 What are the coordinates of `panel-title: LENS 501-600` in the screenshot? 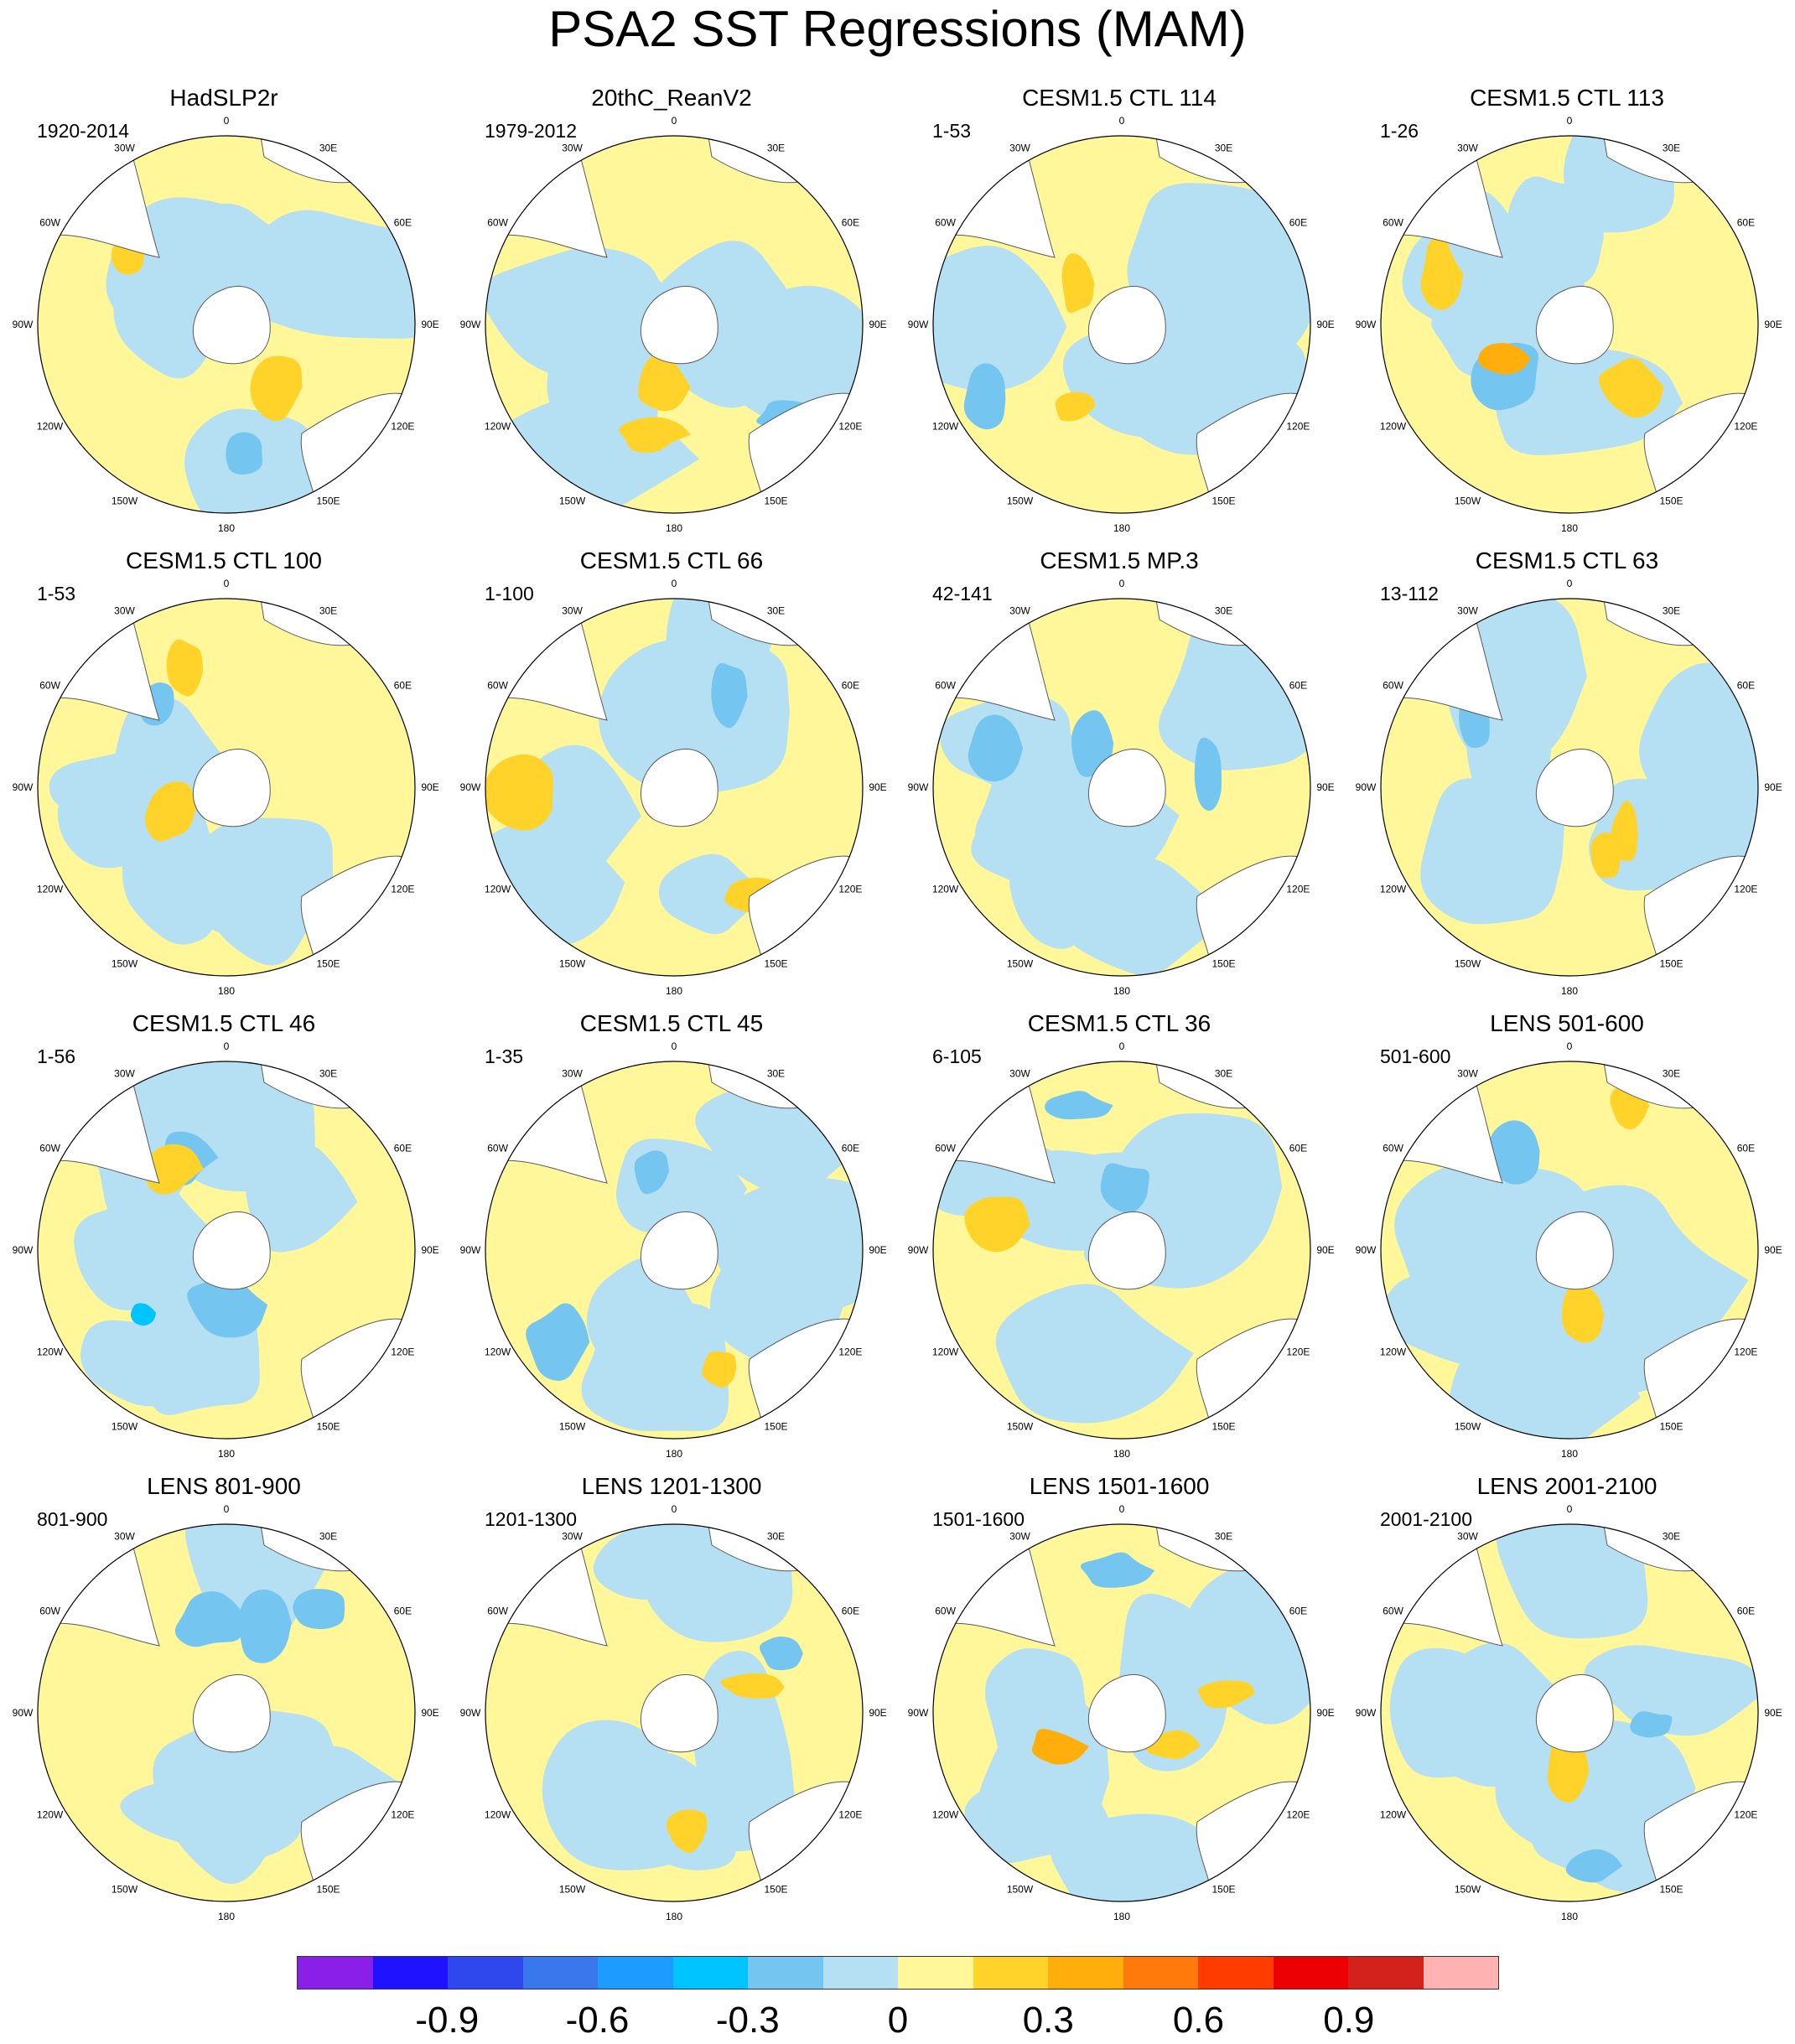 It's located at (1567, 1023).